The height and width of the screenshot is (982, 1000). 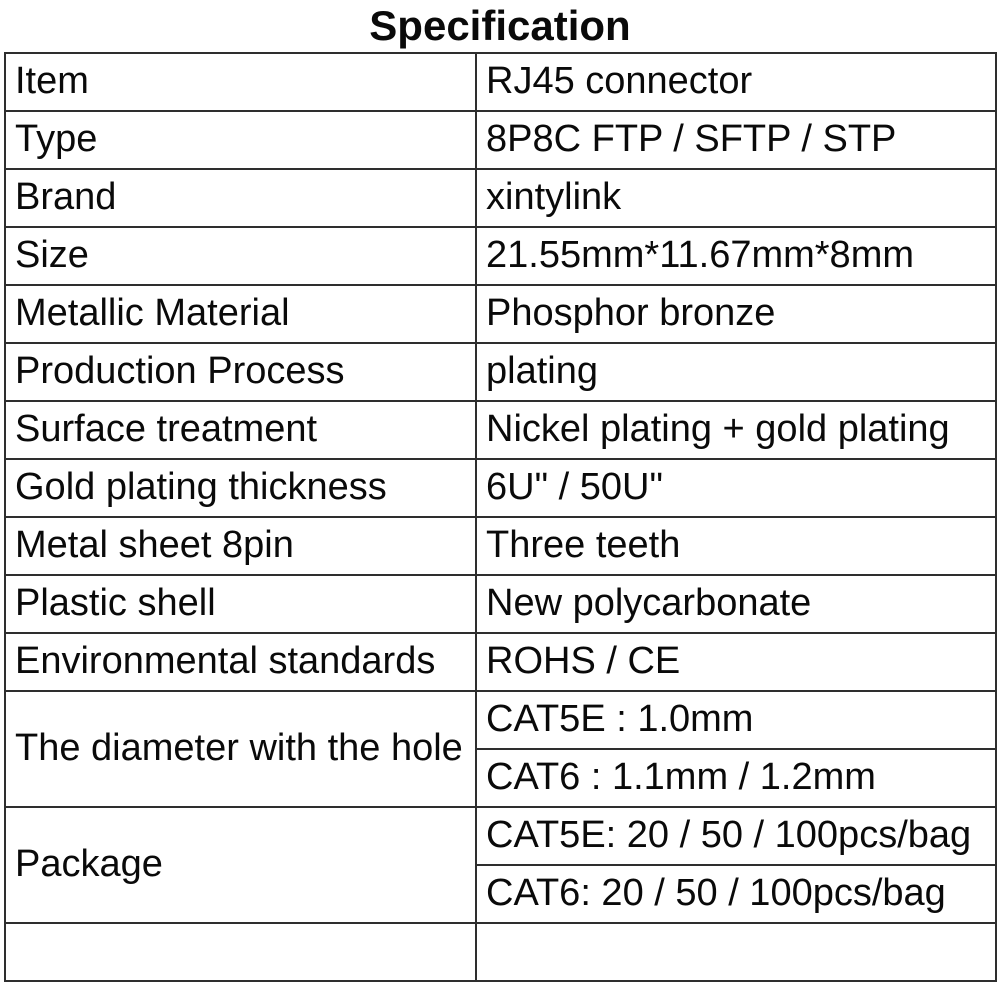 What do you see at coordinates (240, 372) in the screenshot?
I see `spec-label-cell: Production Process` at bounding box center [240, 372].